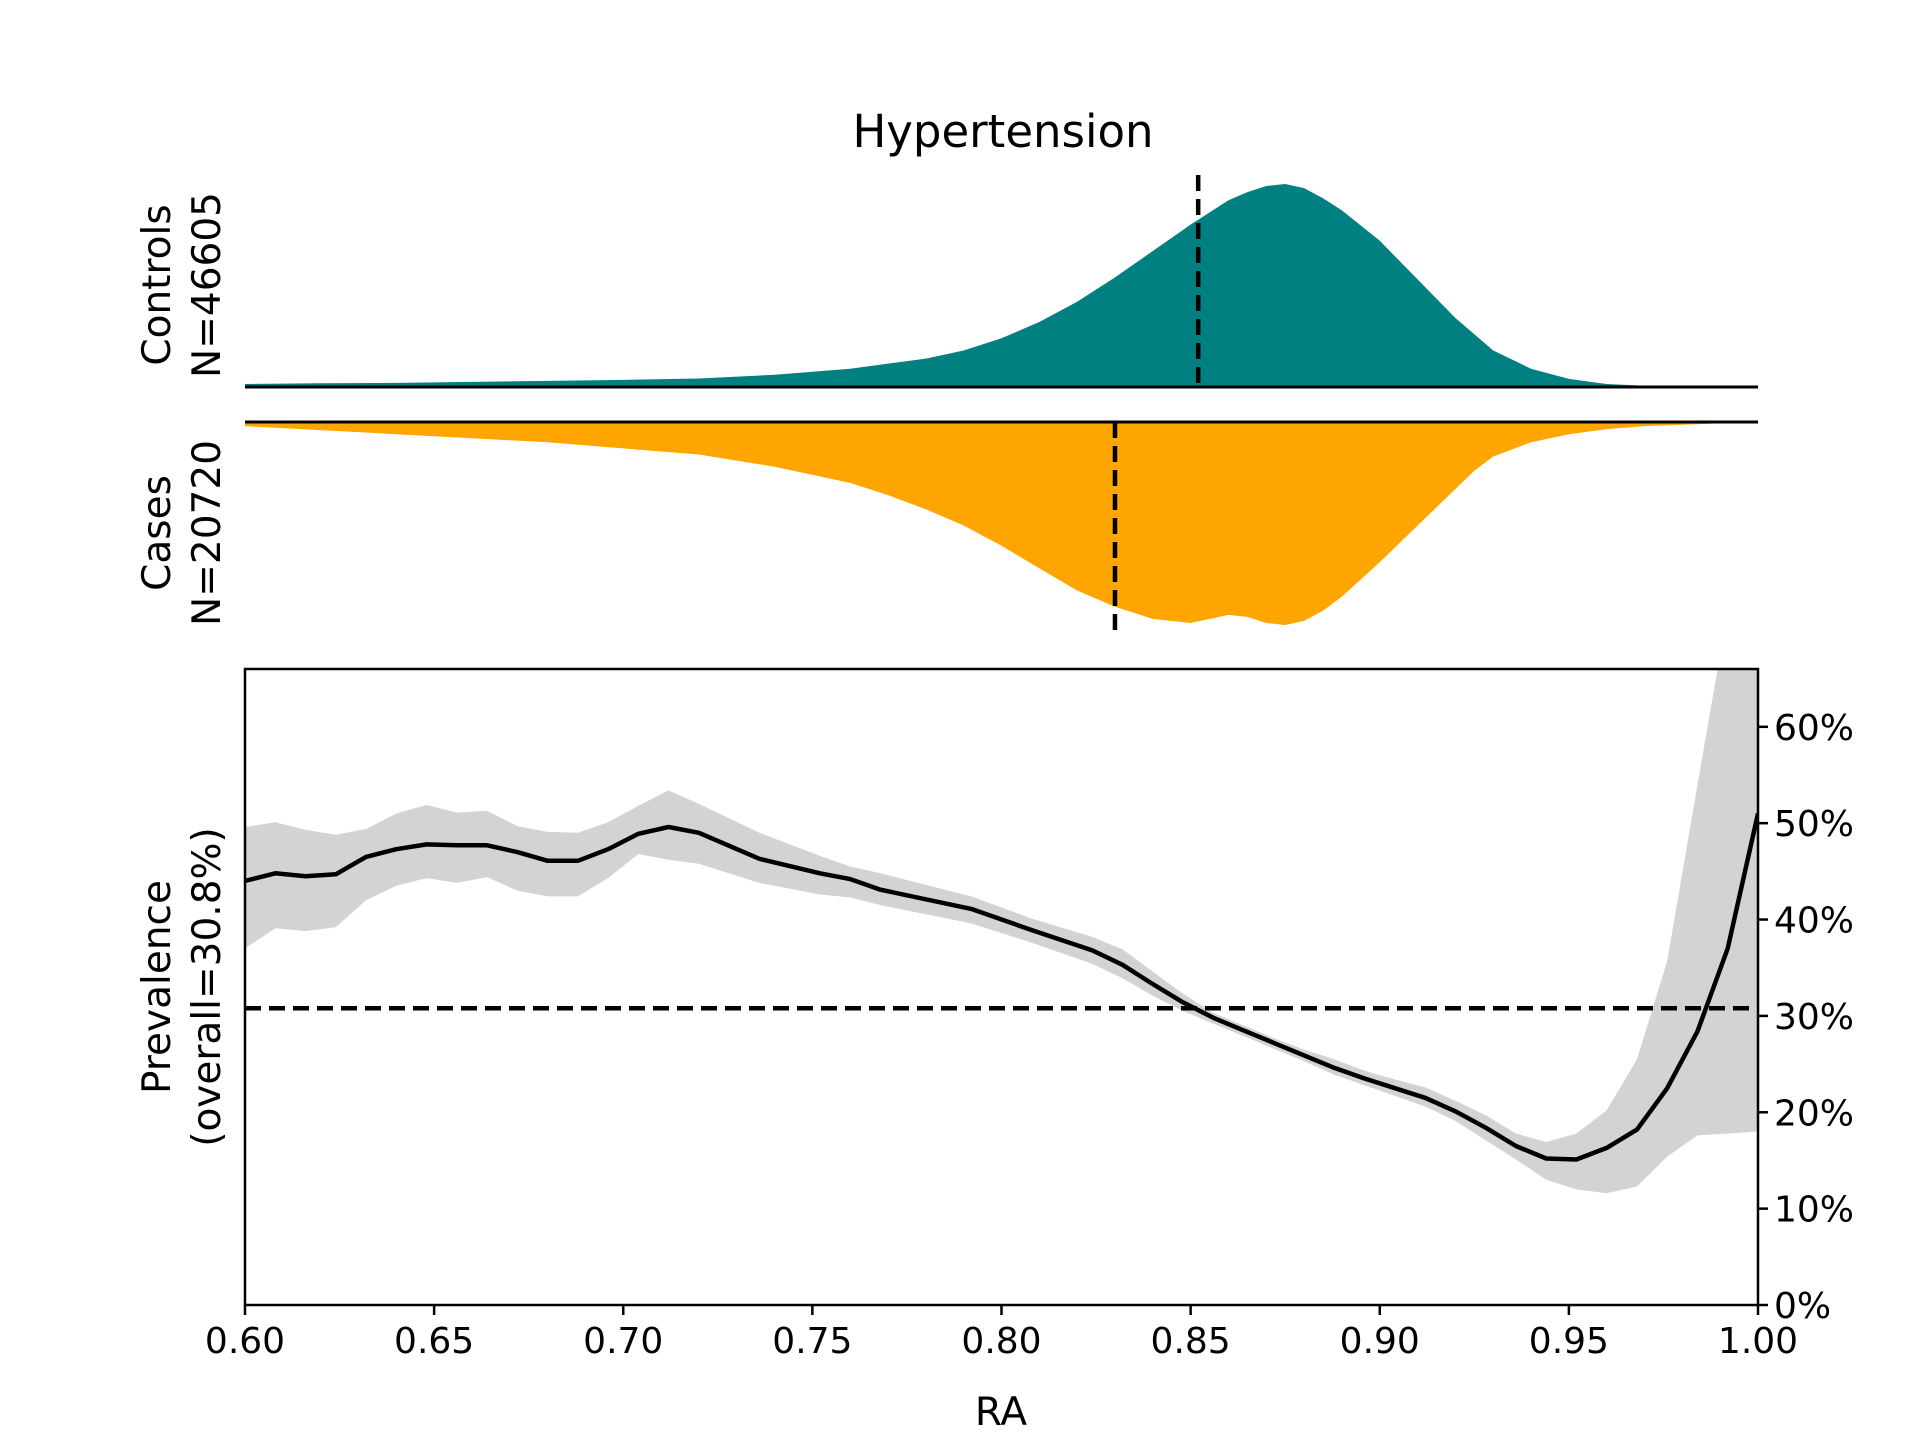  What do you see at coordinates (1802, 1306) in the screenshot?
I see `y-tick-label: 0%` at bounding box center [1802, 1306].